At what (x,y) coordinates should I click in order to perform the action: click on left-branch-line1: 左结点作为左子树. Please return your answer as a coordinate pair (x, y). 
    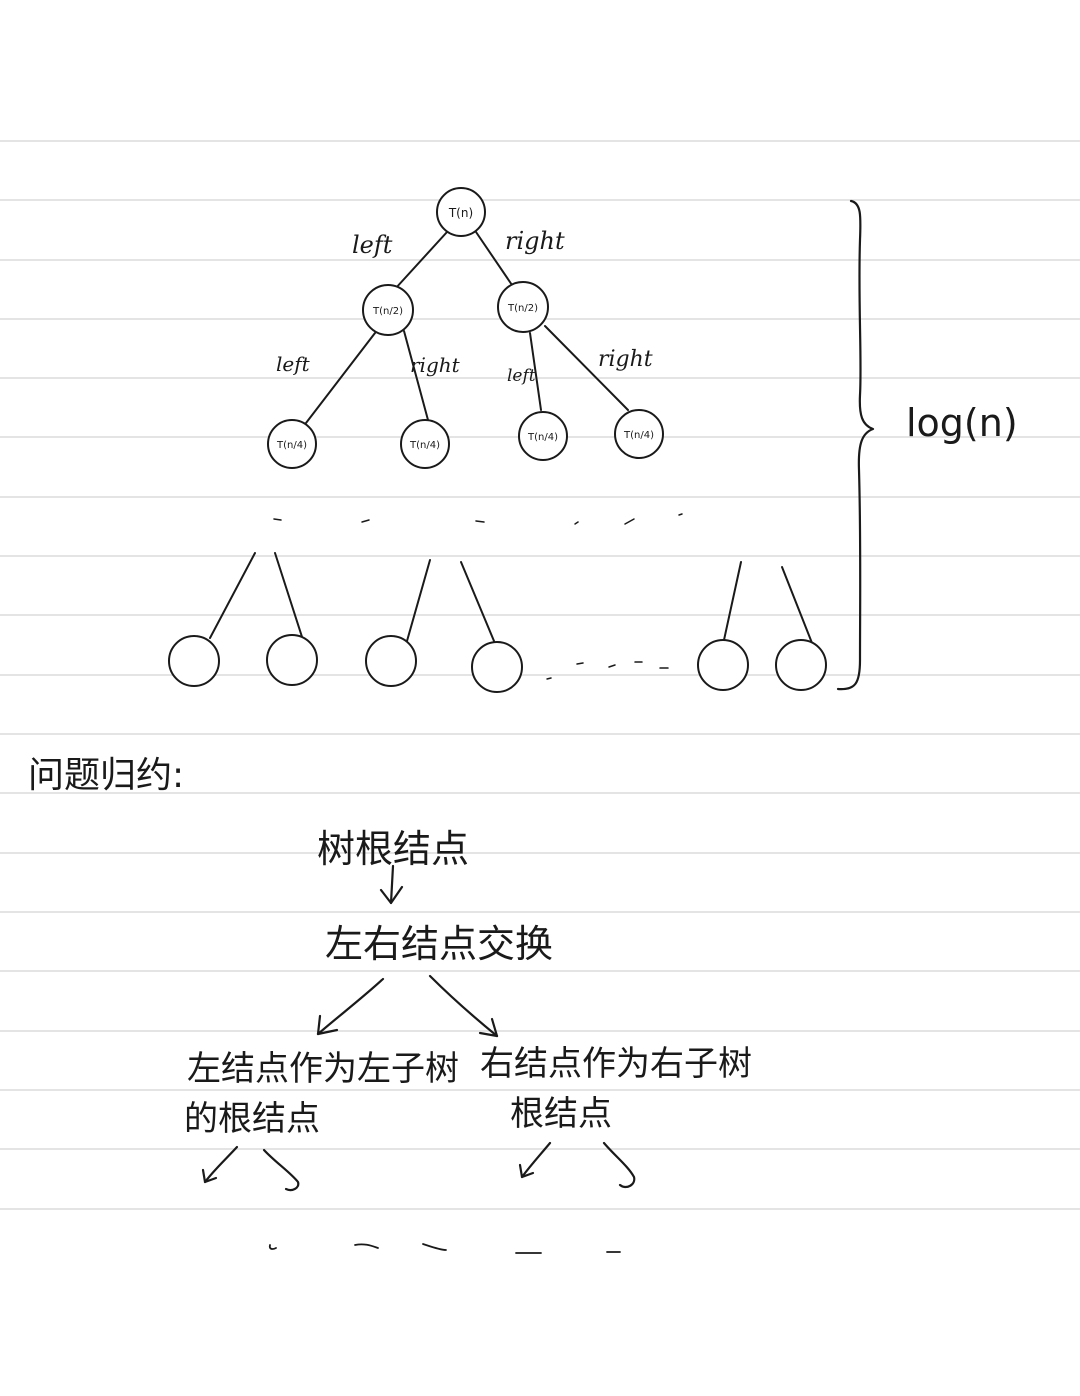
    Looking at the image, I should click on (323, 1069).